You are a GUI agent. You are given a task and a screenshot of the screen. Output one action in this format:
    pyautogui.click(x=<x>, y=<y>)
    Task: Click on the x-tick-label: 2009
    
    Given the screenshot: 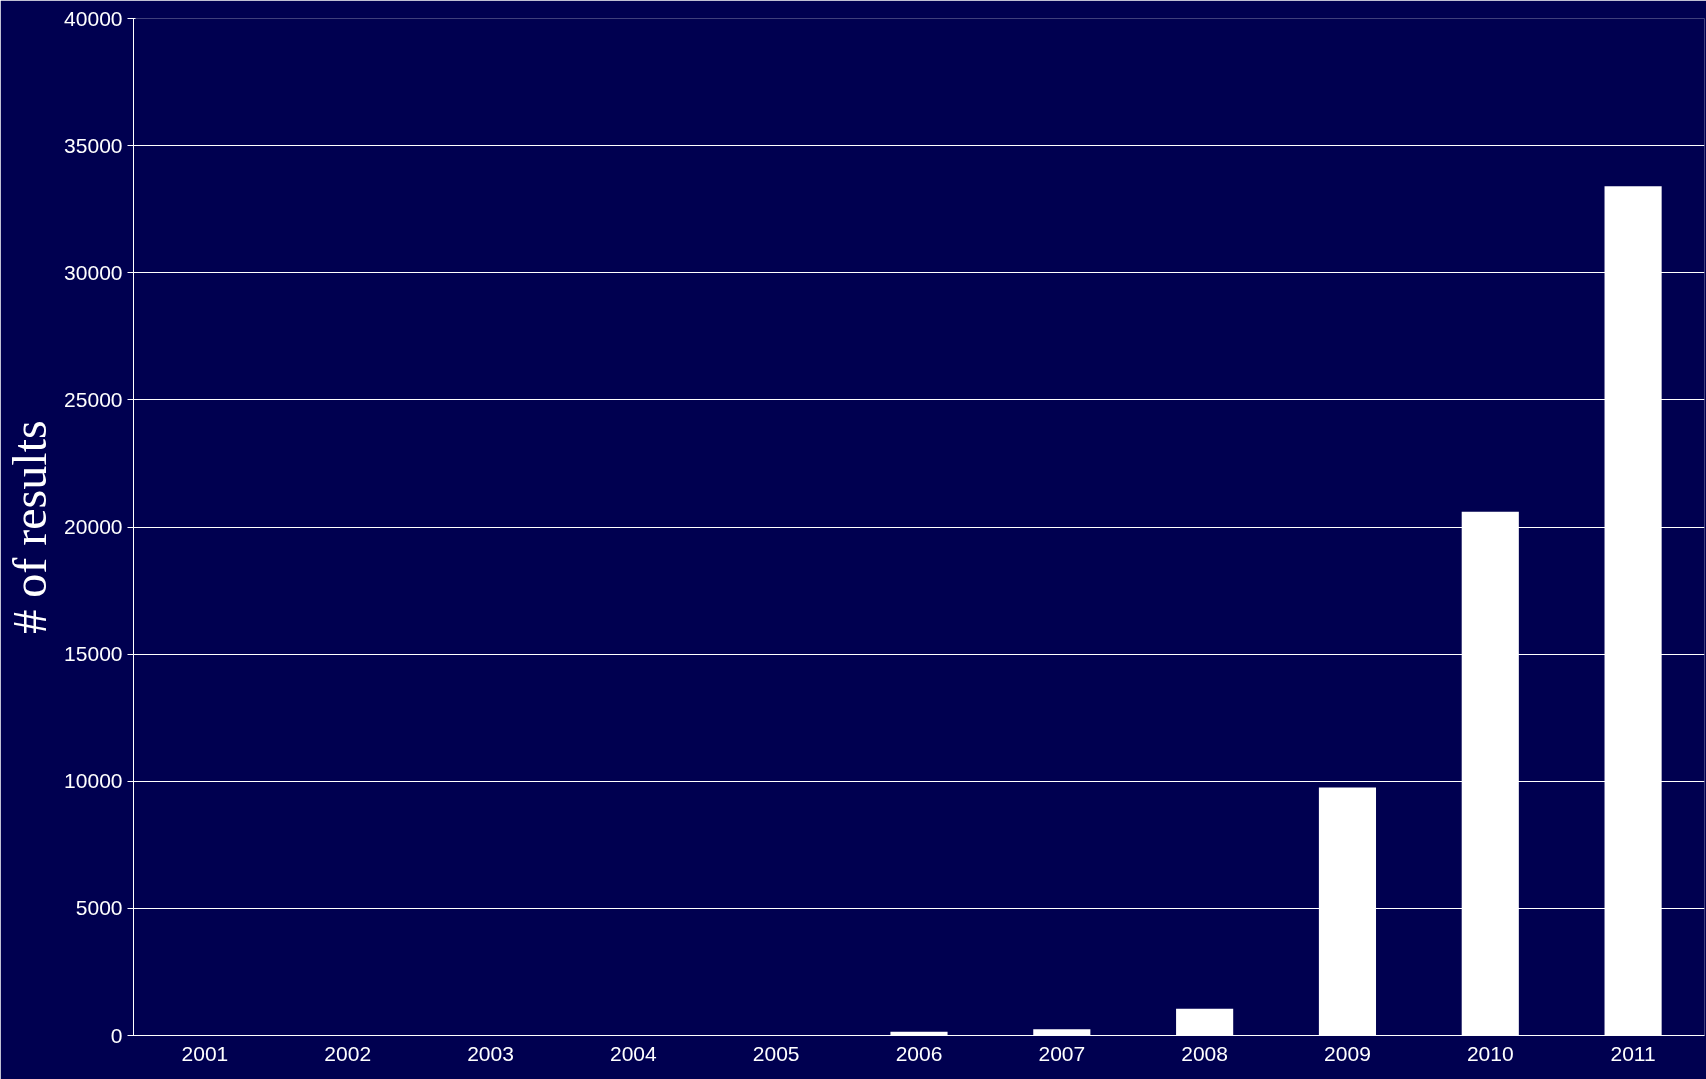 What is the action you would take?
    pyautogui.click(x=1347, y=1053)
    